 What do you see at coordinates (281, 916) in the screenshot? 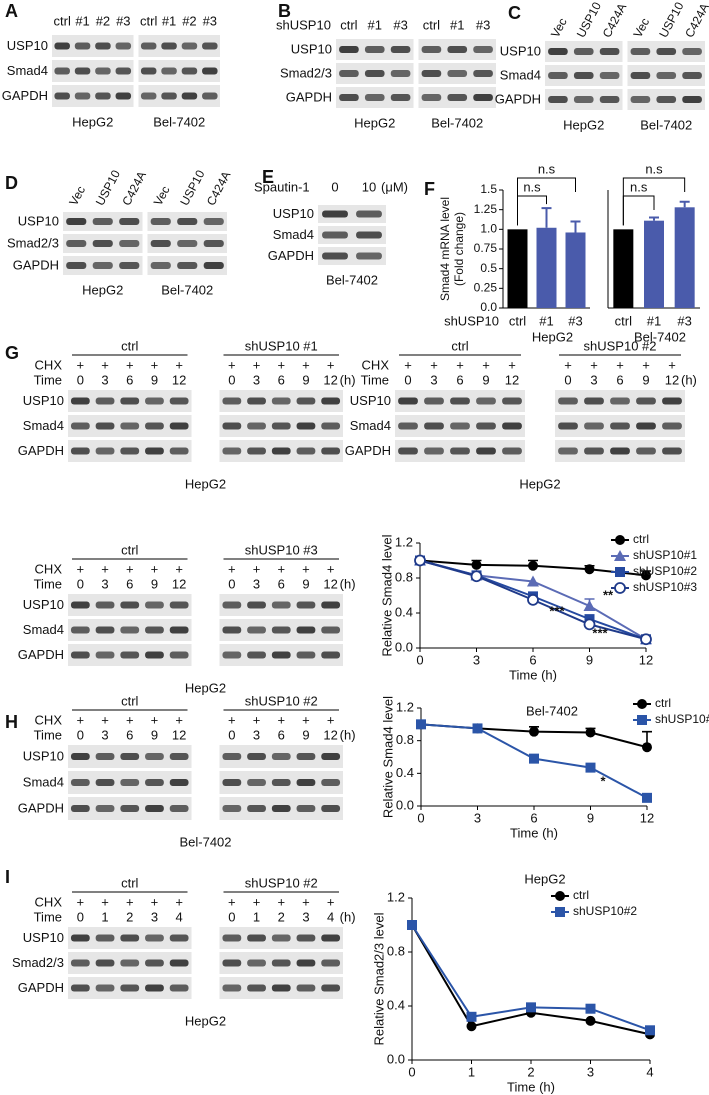
I see `time-point: 2` at bounding box center [281, 916].